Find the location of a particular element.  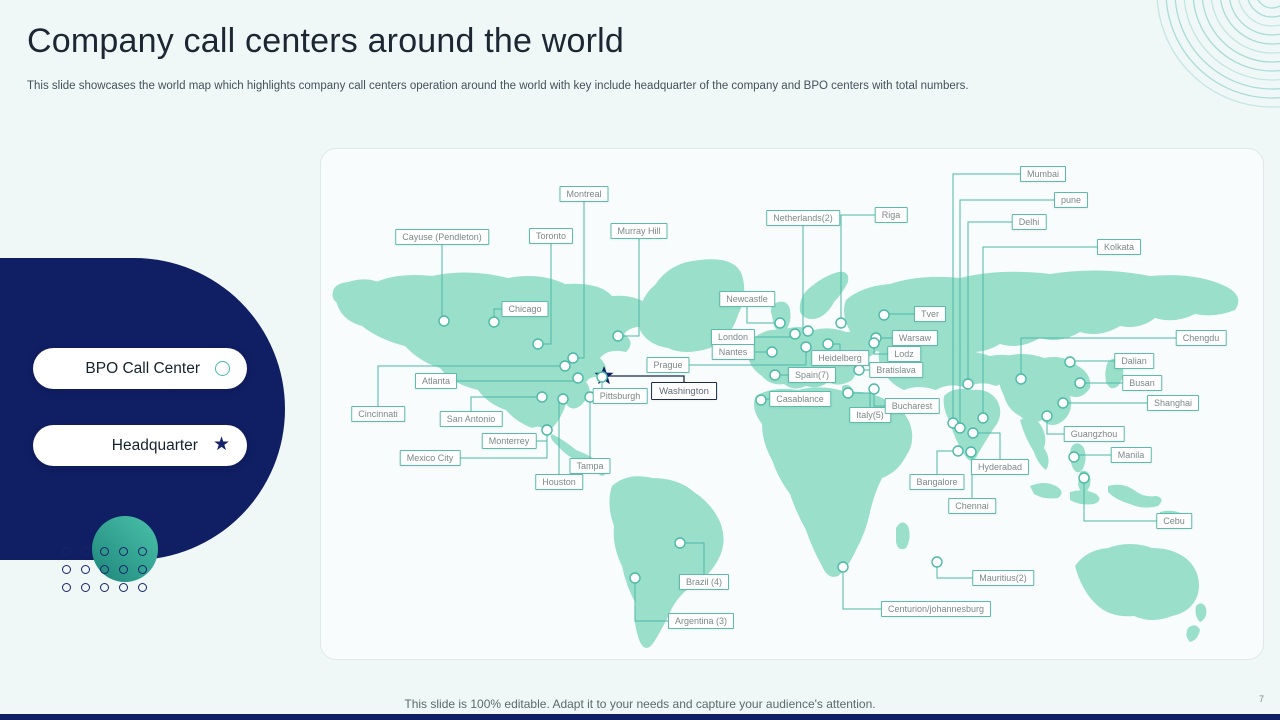

legend-bpo-call-center: BPO Call Center is located at coordinates (140, 368).